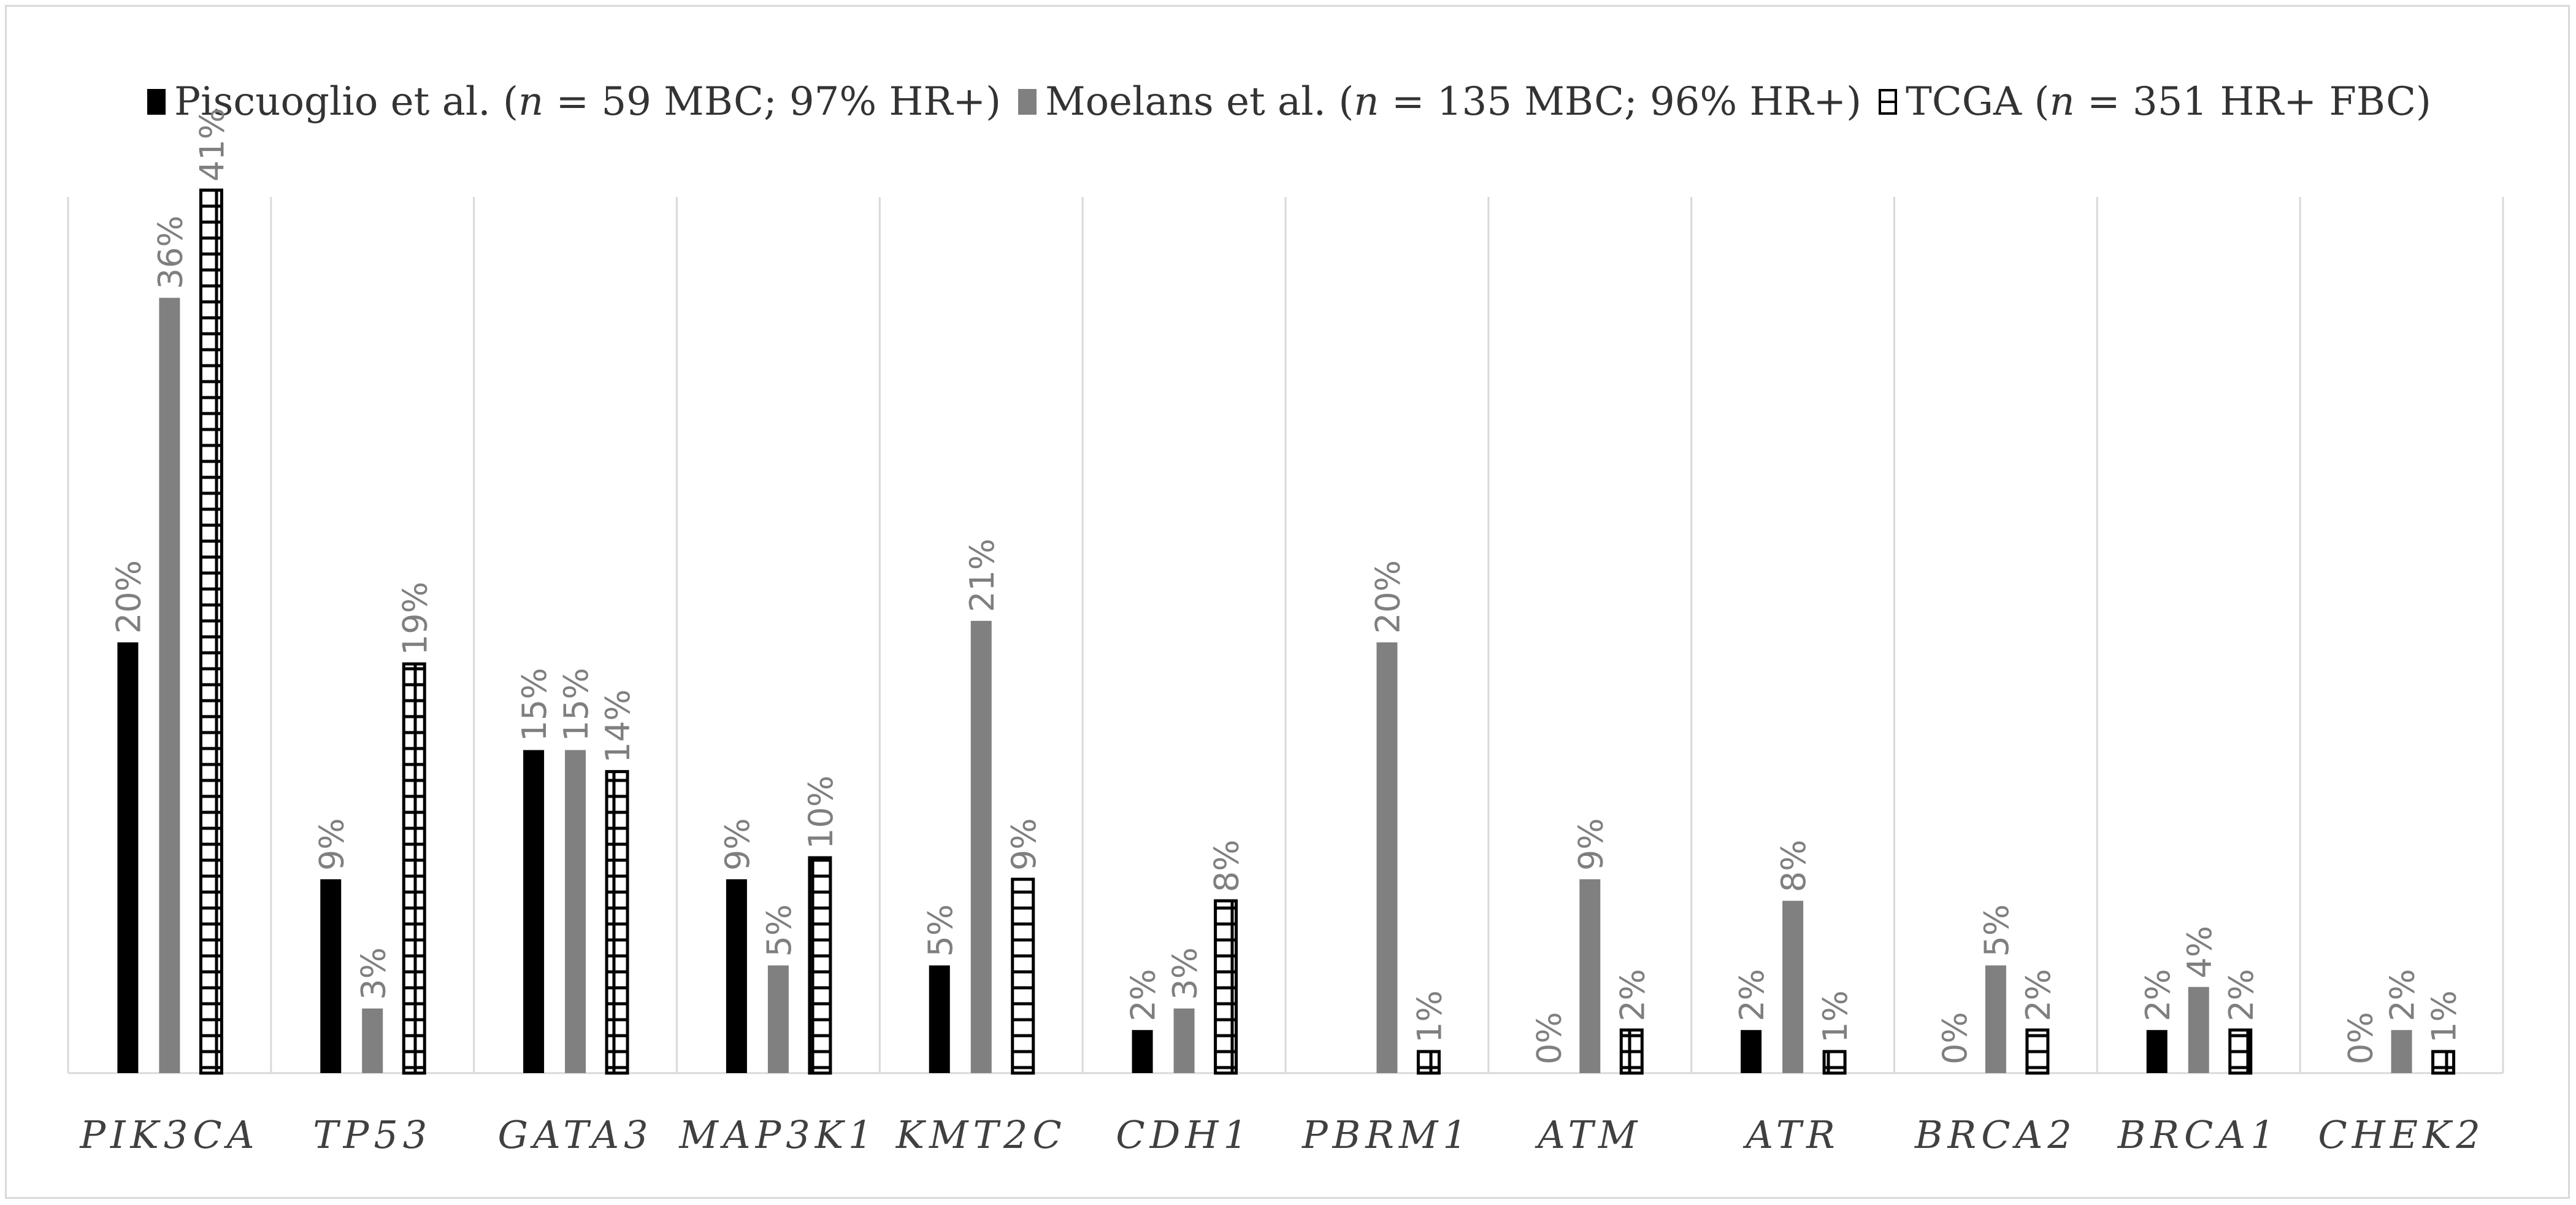 The height and width of the screenshot is (1205, 2576). I want to click on category-label-pbrm1: PBRM1, so click(1386, 1135).